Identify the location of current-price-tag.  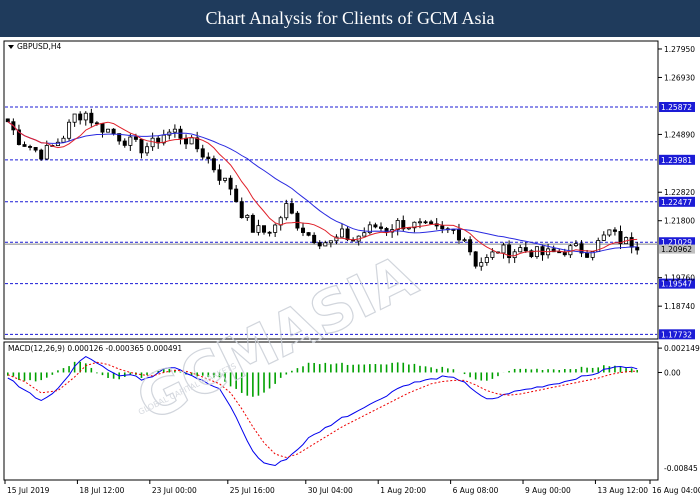
(677, 249).